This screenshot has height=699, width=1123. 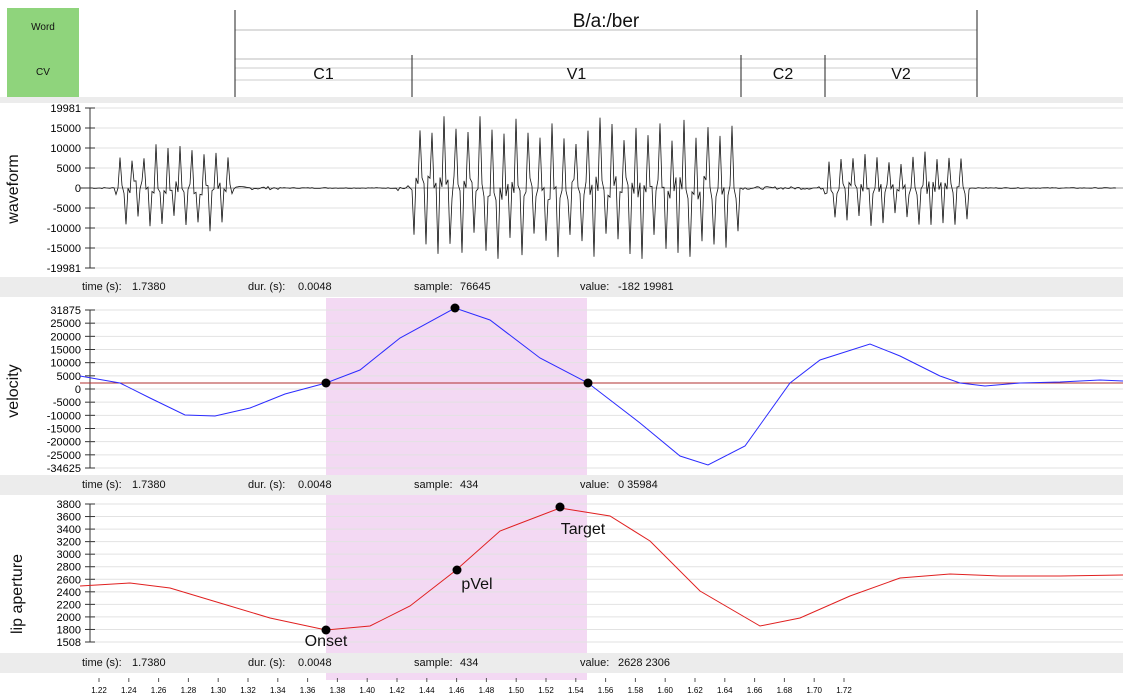 What do you see at coordinates (69, 630) in the screenshot?
I see `aperture-tick-label: 1800` at bounding box center [69, 630].